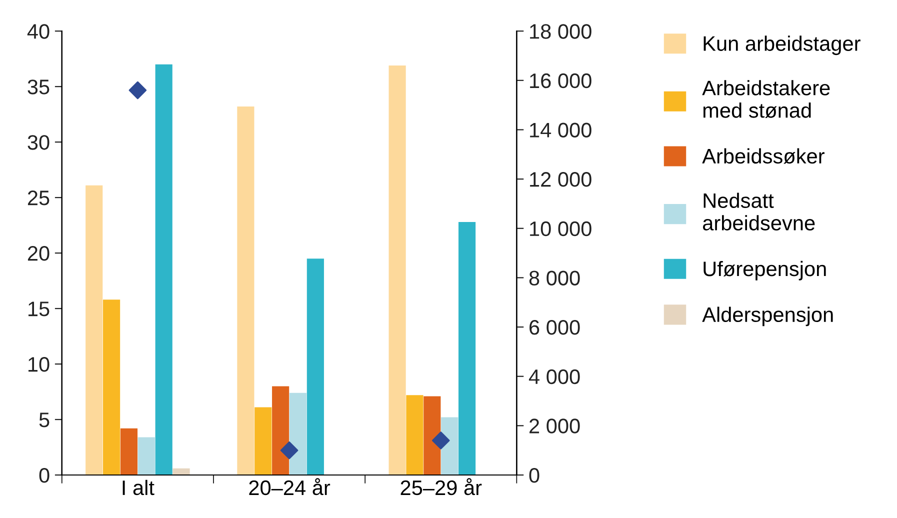  I want to click on y2-tick-label: 4 000, so click(554, 376).